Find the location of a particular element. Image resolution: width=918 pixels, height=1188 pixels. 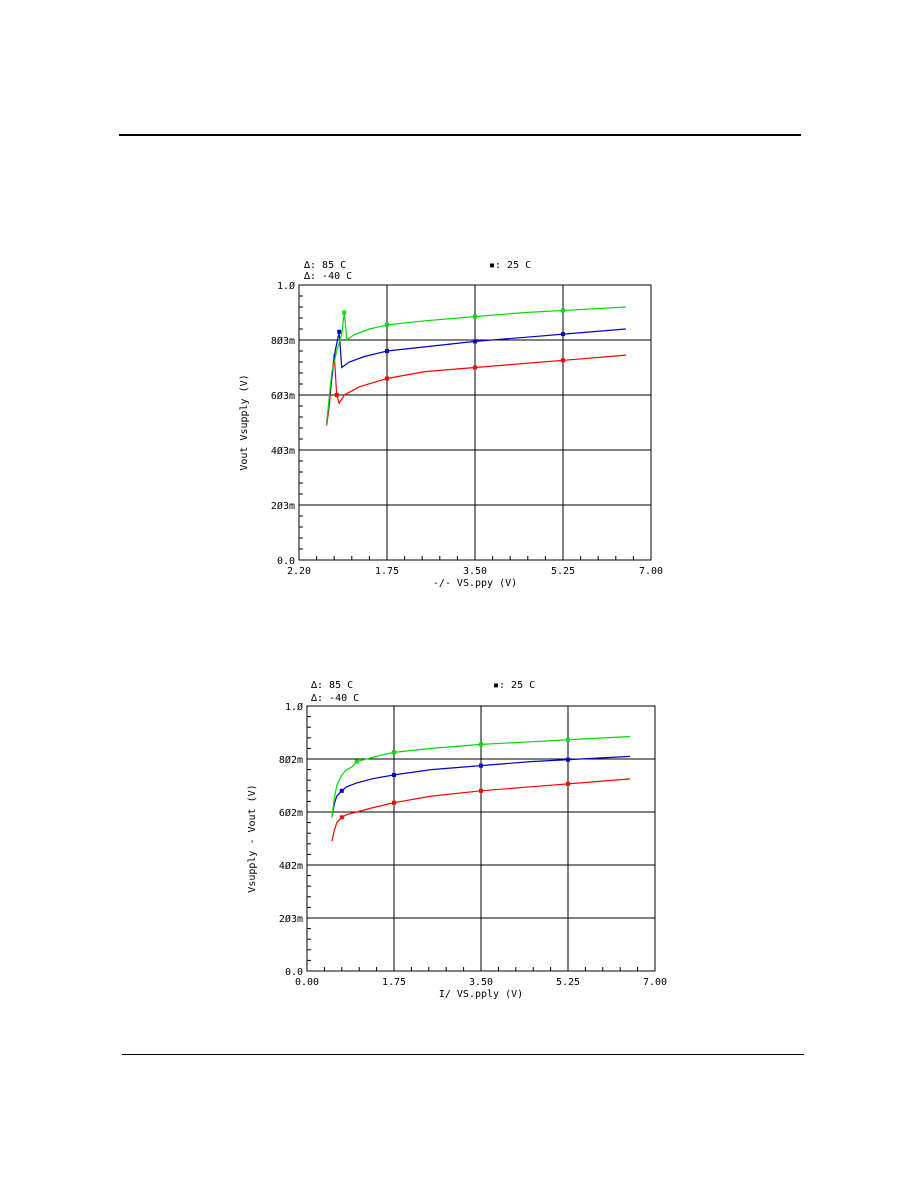

y-tick-label: 4Ø3m is located at coordinates (283, 451).